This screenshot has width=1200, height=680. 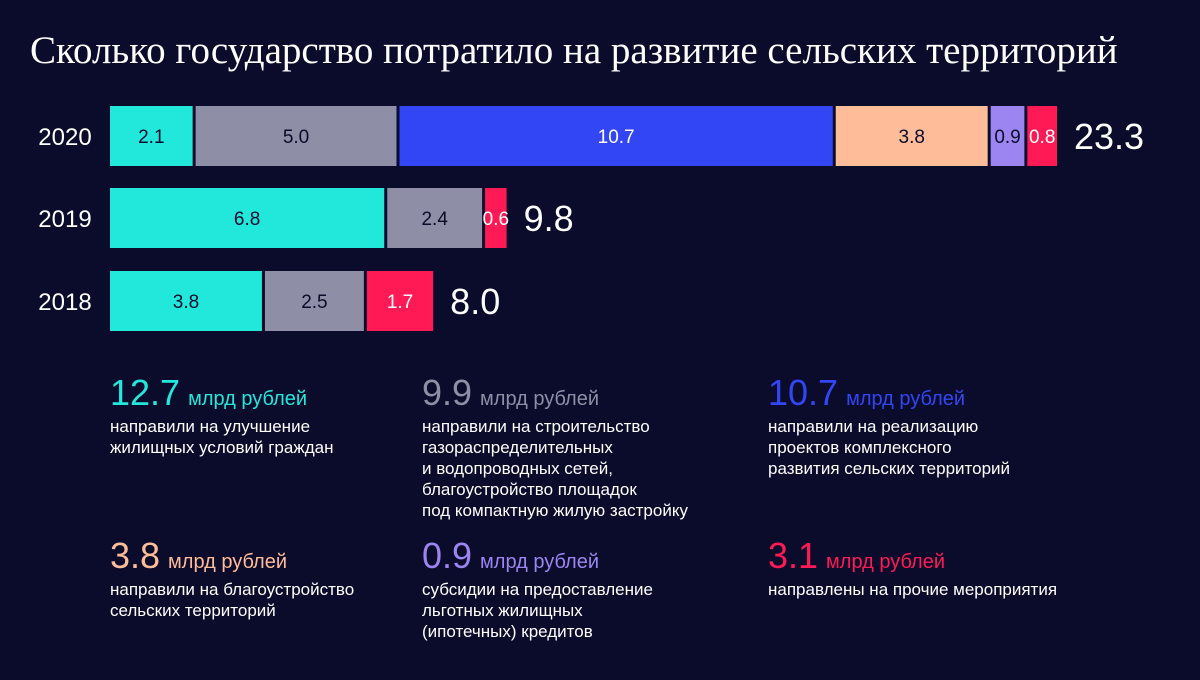 I want to click on data-label: 0.6, so click(x=496, y=219).